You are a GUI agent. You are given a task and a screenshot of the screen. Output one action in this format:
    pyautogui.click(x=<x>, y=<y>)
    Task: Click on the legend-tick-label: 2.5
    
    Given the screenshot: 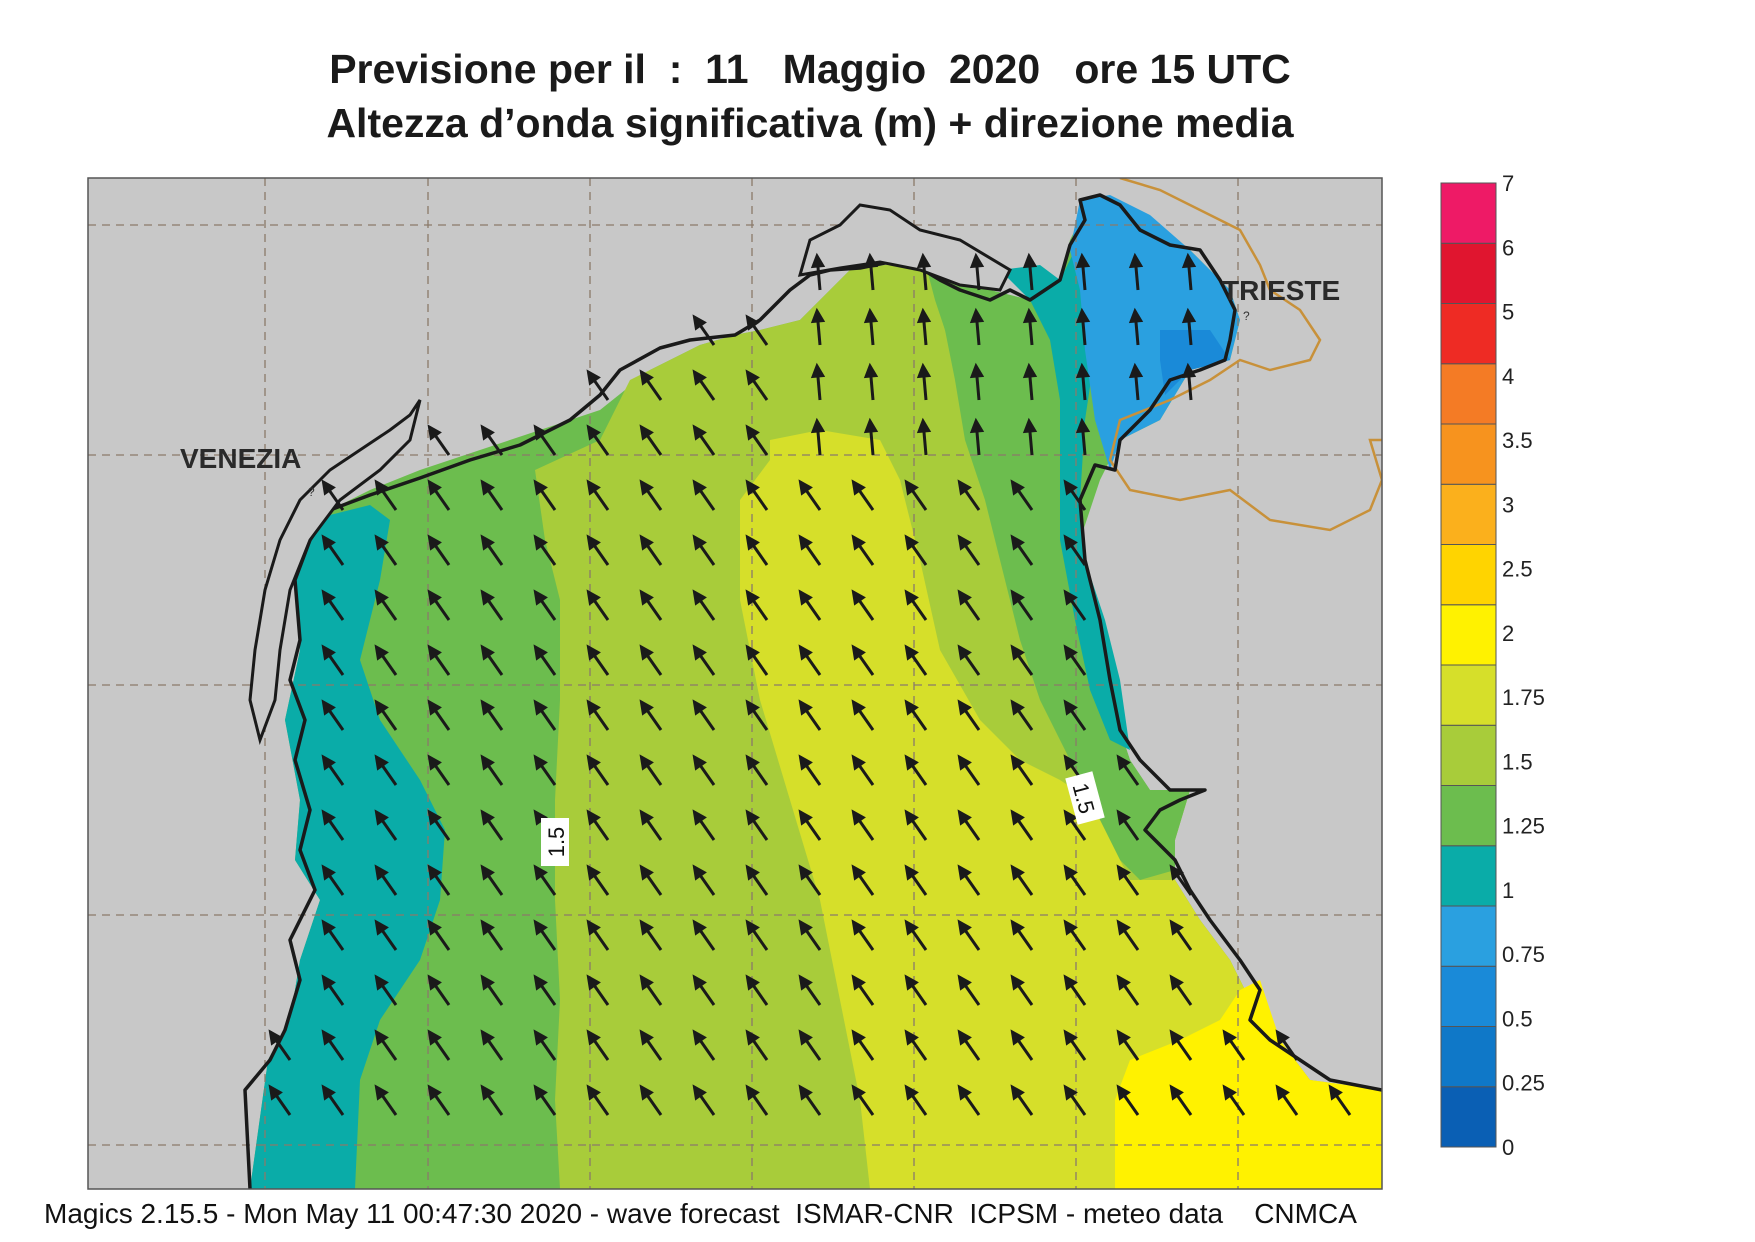 What is the action you would take?
    pyautogui.click(x=1517, y=569)
    